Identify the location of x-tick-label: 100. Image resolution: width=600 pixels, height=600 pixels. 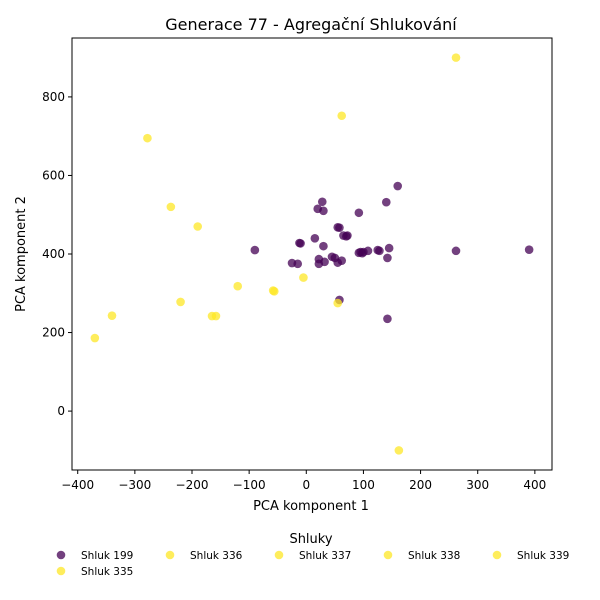
(363, 485).